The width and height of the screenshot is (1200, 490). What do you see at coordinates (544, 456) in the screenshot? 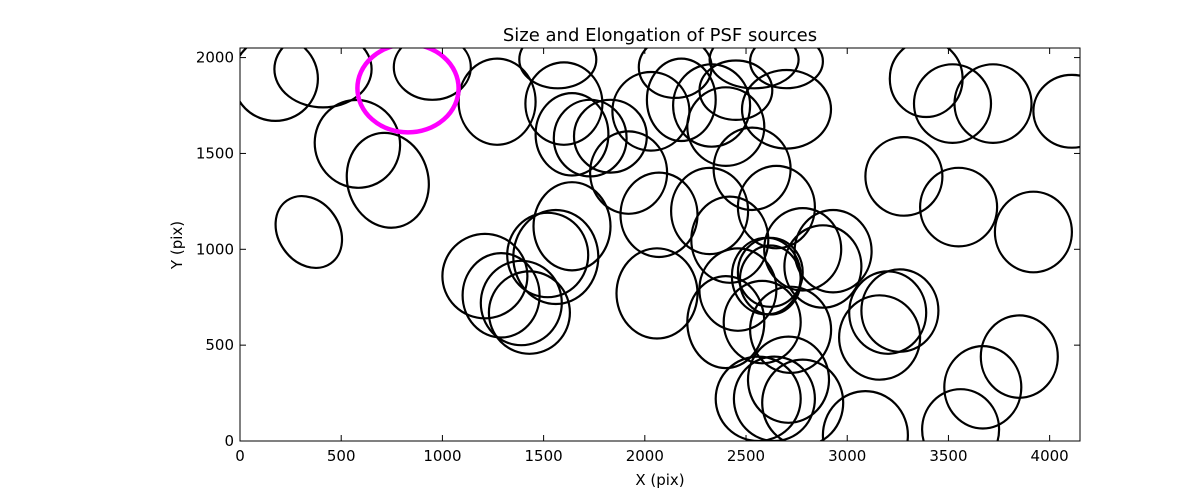
I see `x-tick-label: 1500` at bounding box center [544, 456].